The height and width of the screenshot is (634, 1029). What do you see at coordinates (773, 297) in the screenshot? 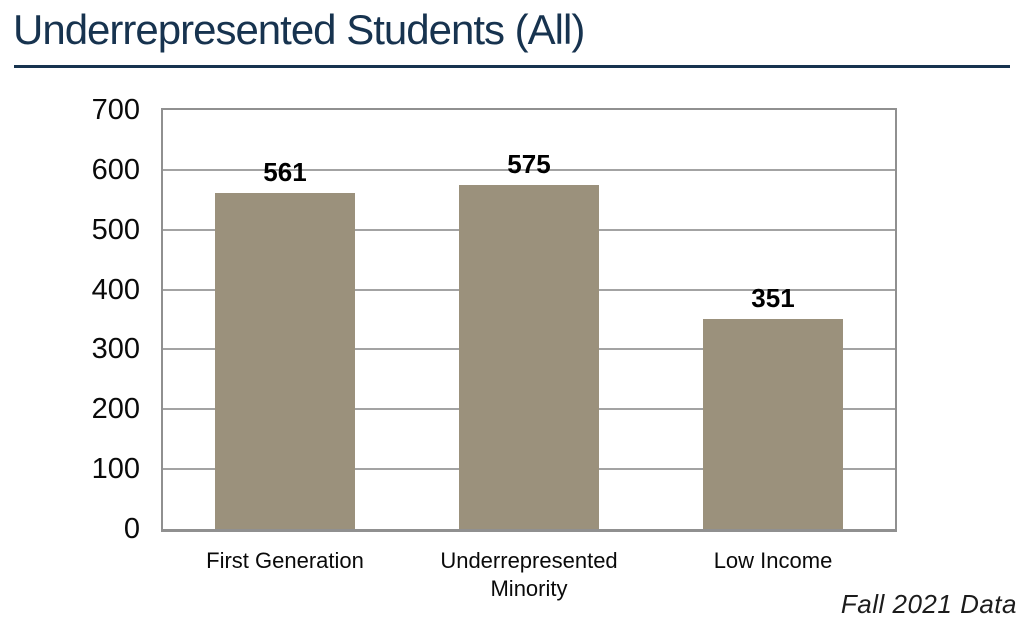
I see `bar-value-label: 351` at bounding box center [773, 297].